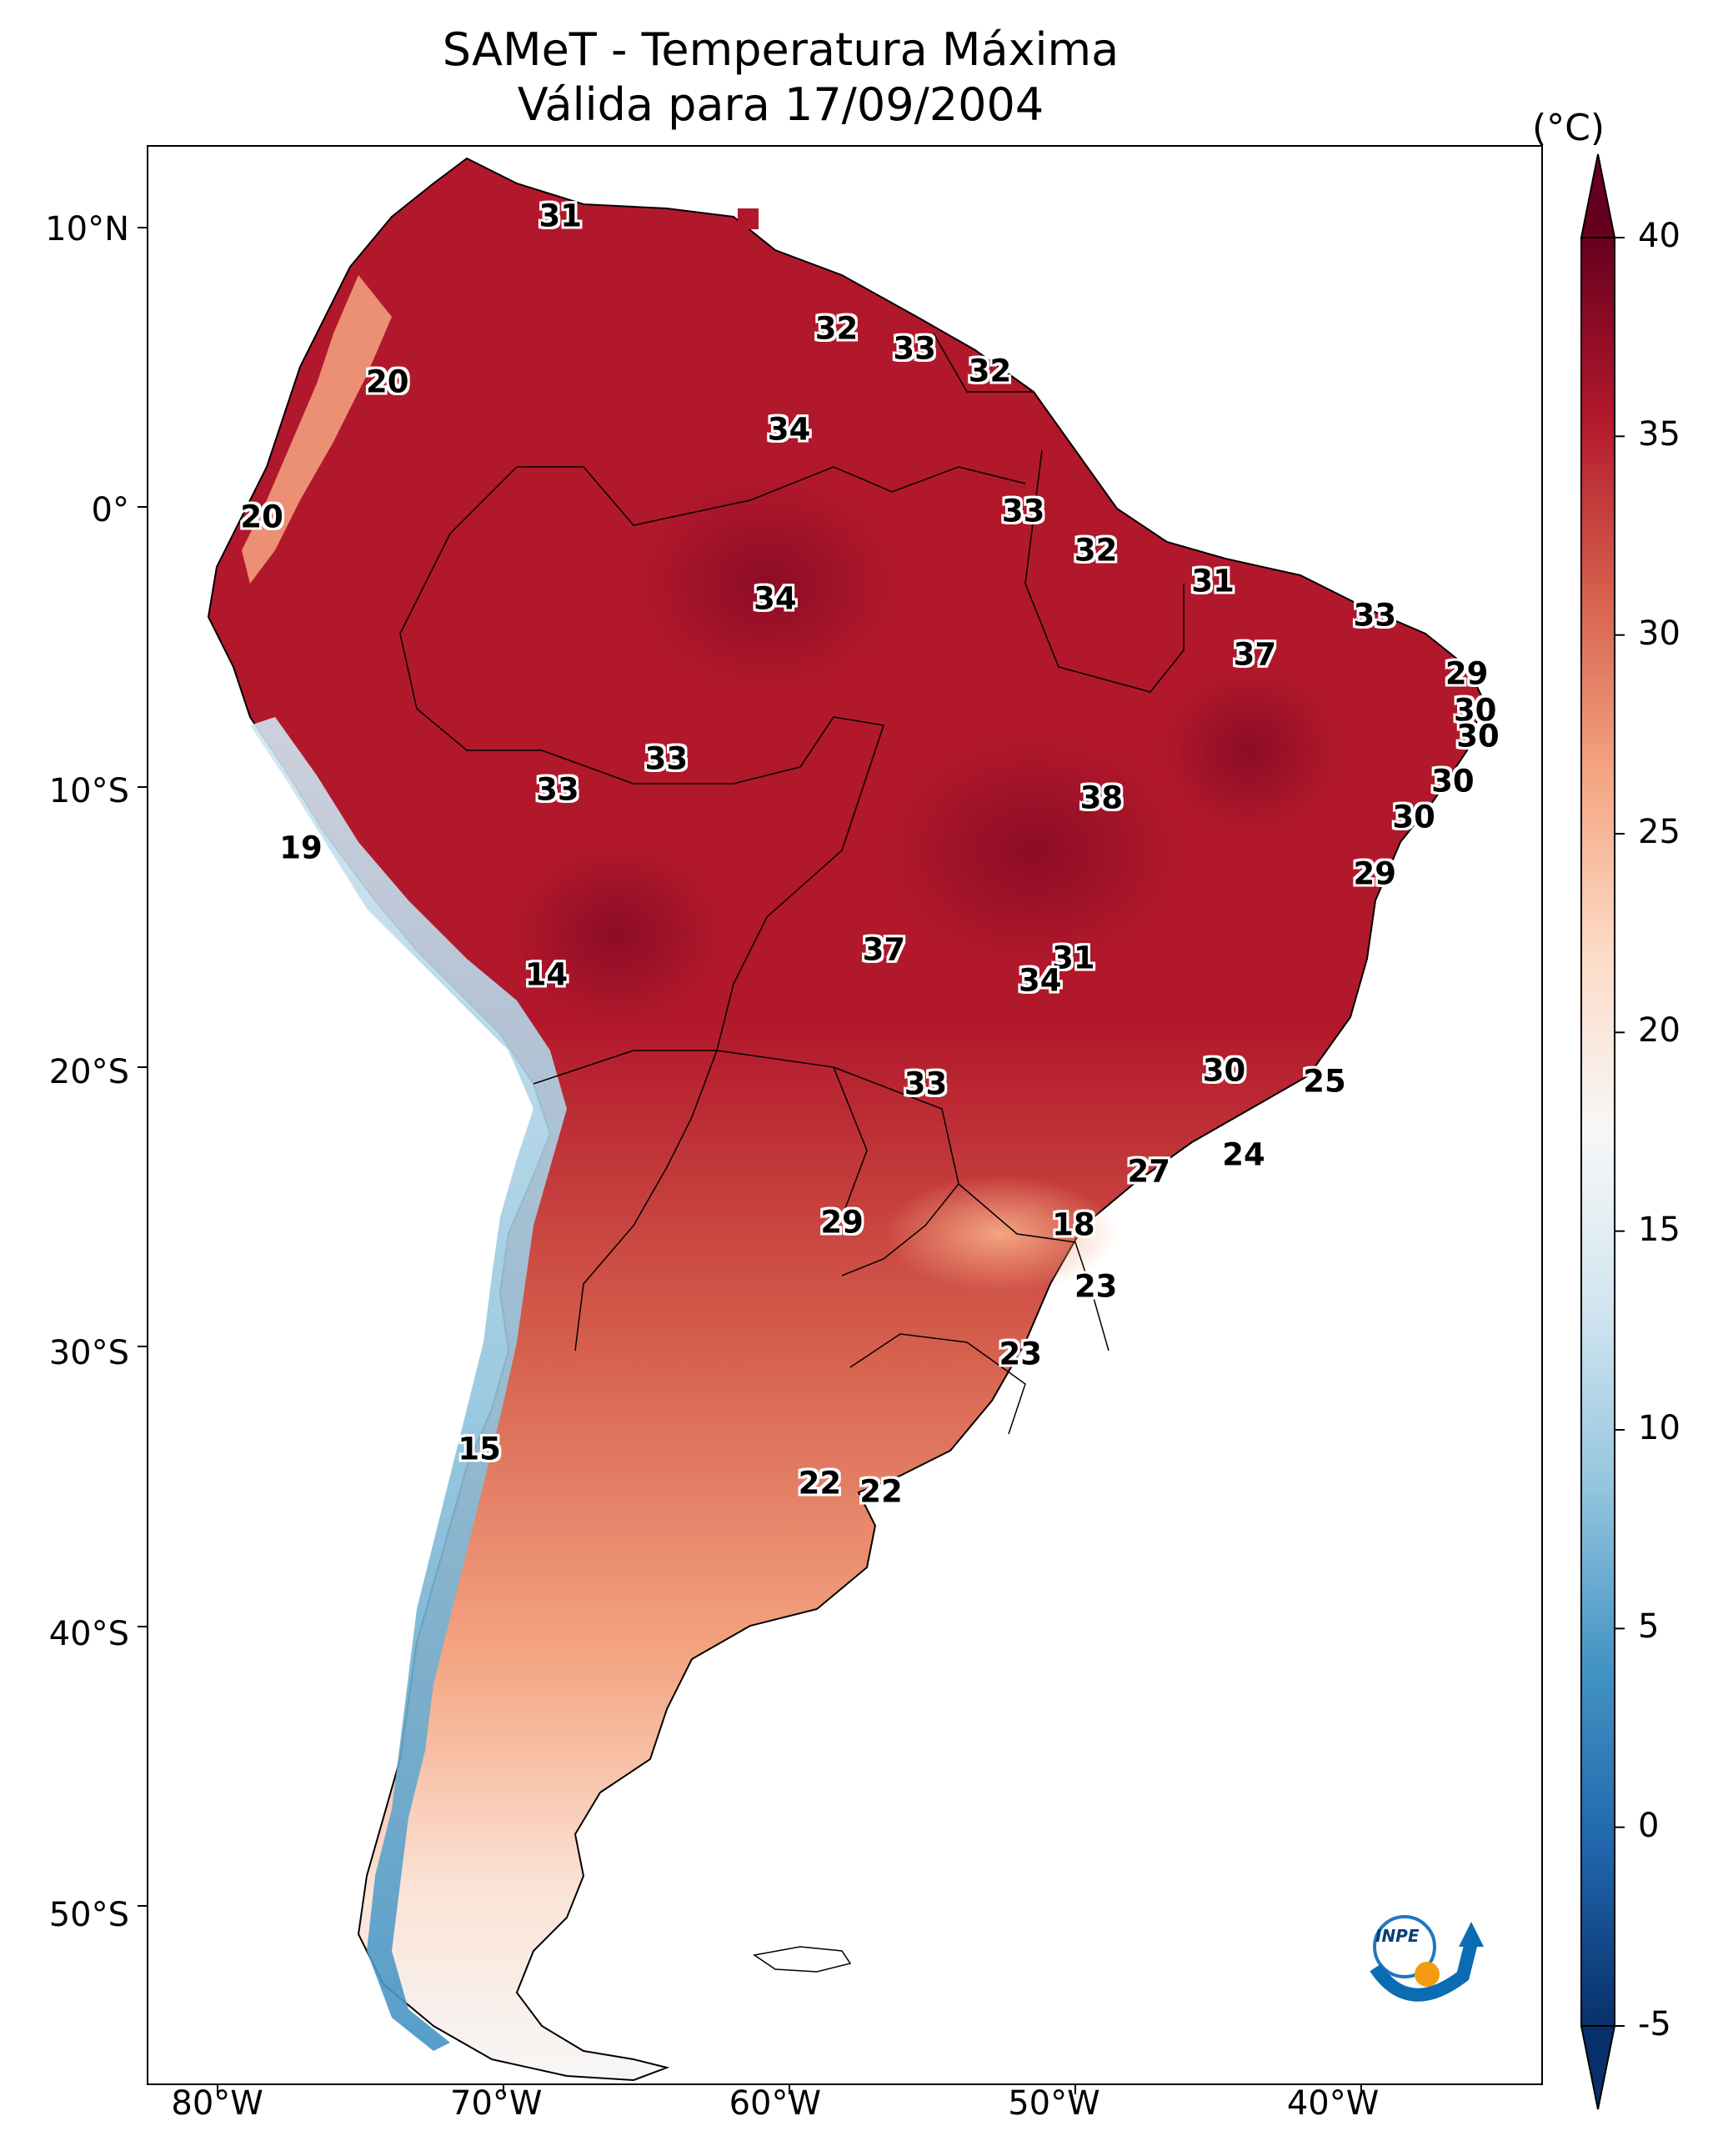  I want to click on lon-tick-label: 70°W, so click(496, 2103).